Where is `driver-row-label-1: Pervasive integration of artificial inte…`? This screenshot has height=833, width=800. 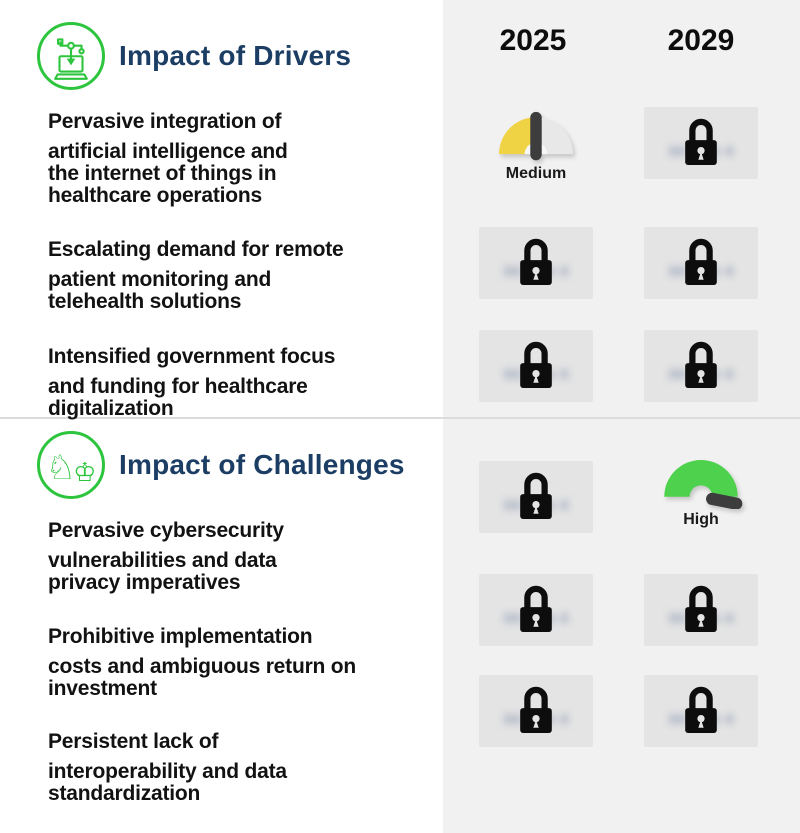
driver-row-label-1: Pervasive integration of artificial inte… is located at coordinates (168, 158).